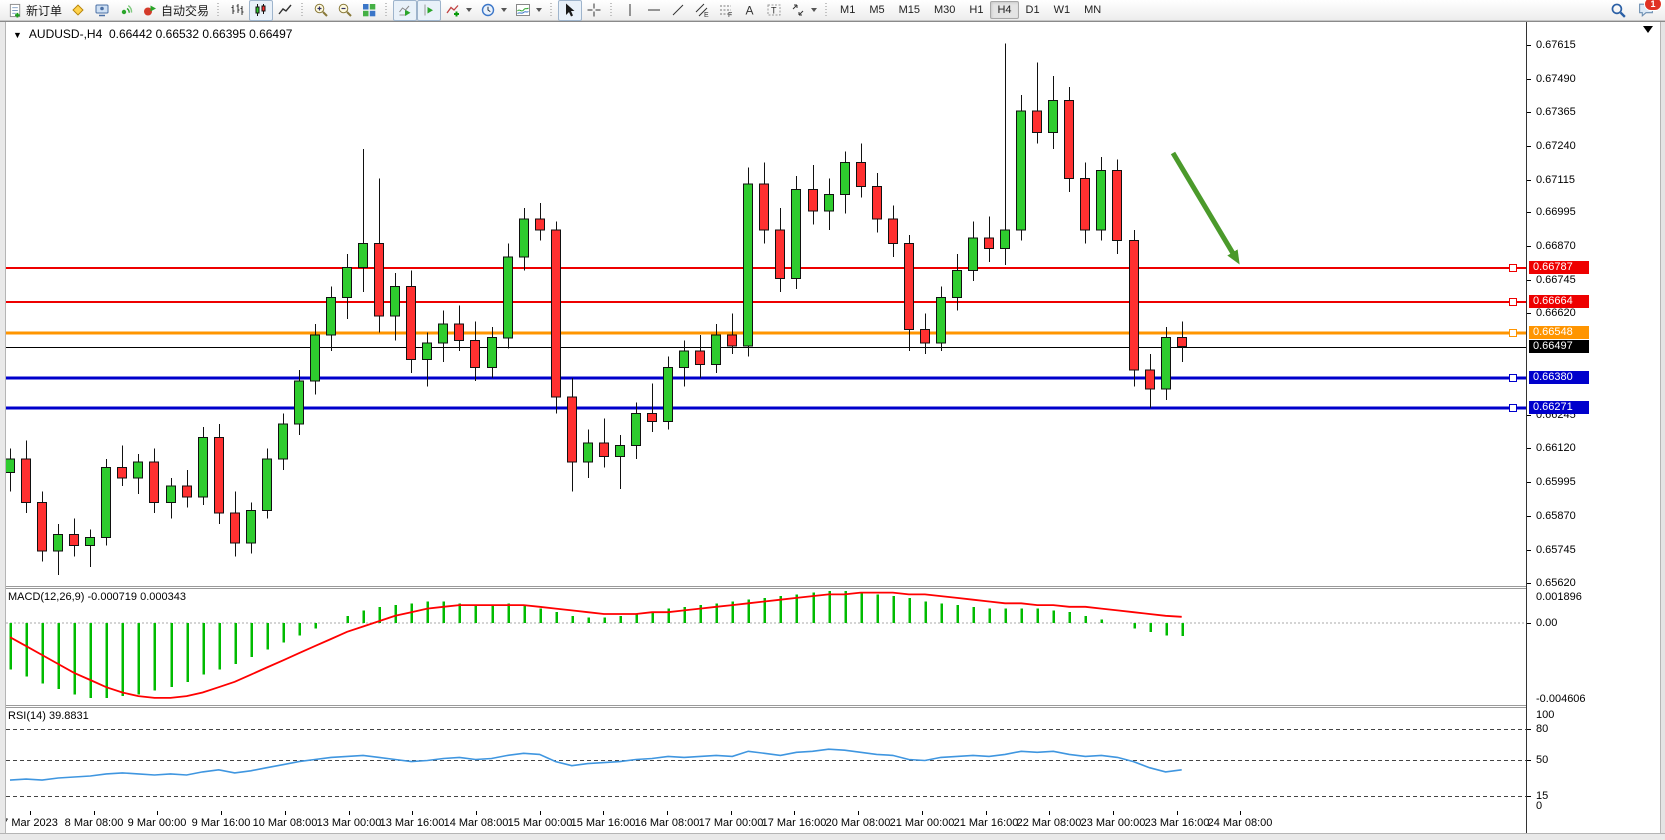 This screenshot has width=1665, height=840. I want to click on chart-bars-button, so click(237, 10).